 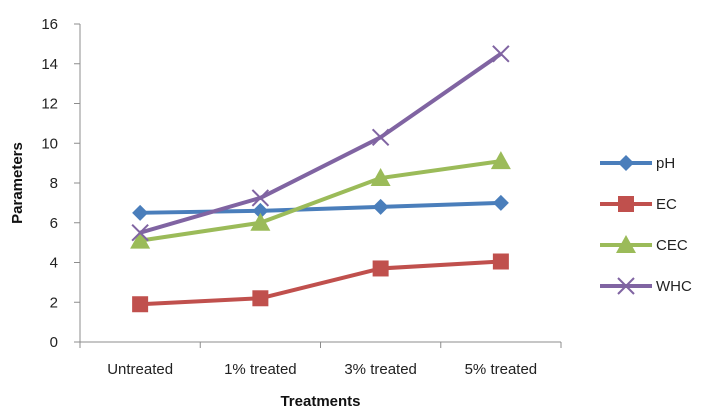 I want to click on y-tick-label: 4, so click(x=54, y=263).